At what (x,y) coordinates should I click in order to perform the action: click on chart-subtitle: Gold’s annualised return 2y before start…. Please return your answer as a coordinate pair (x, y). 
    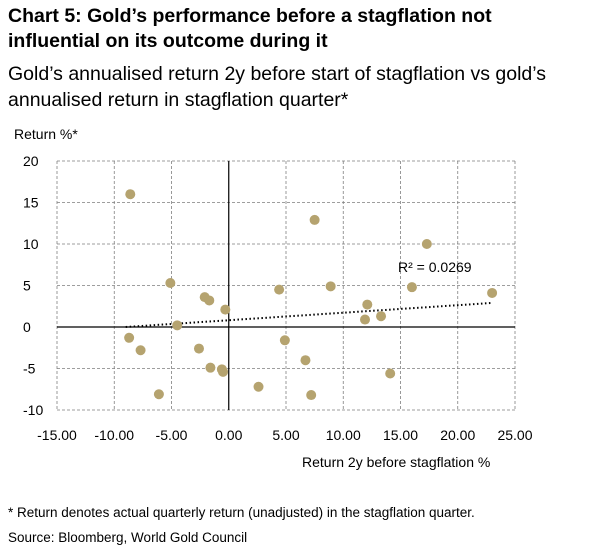
    Looking at the image, I should click on (277, 87).